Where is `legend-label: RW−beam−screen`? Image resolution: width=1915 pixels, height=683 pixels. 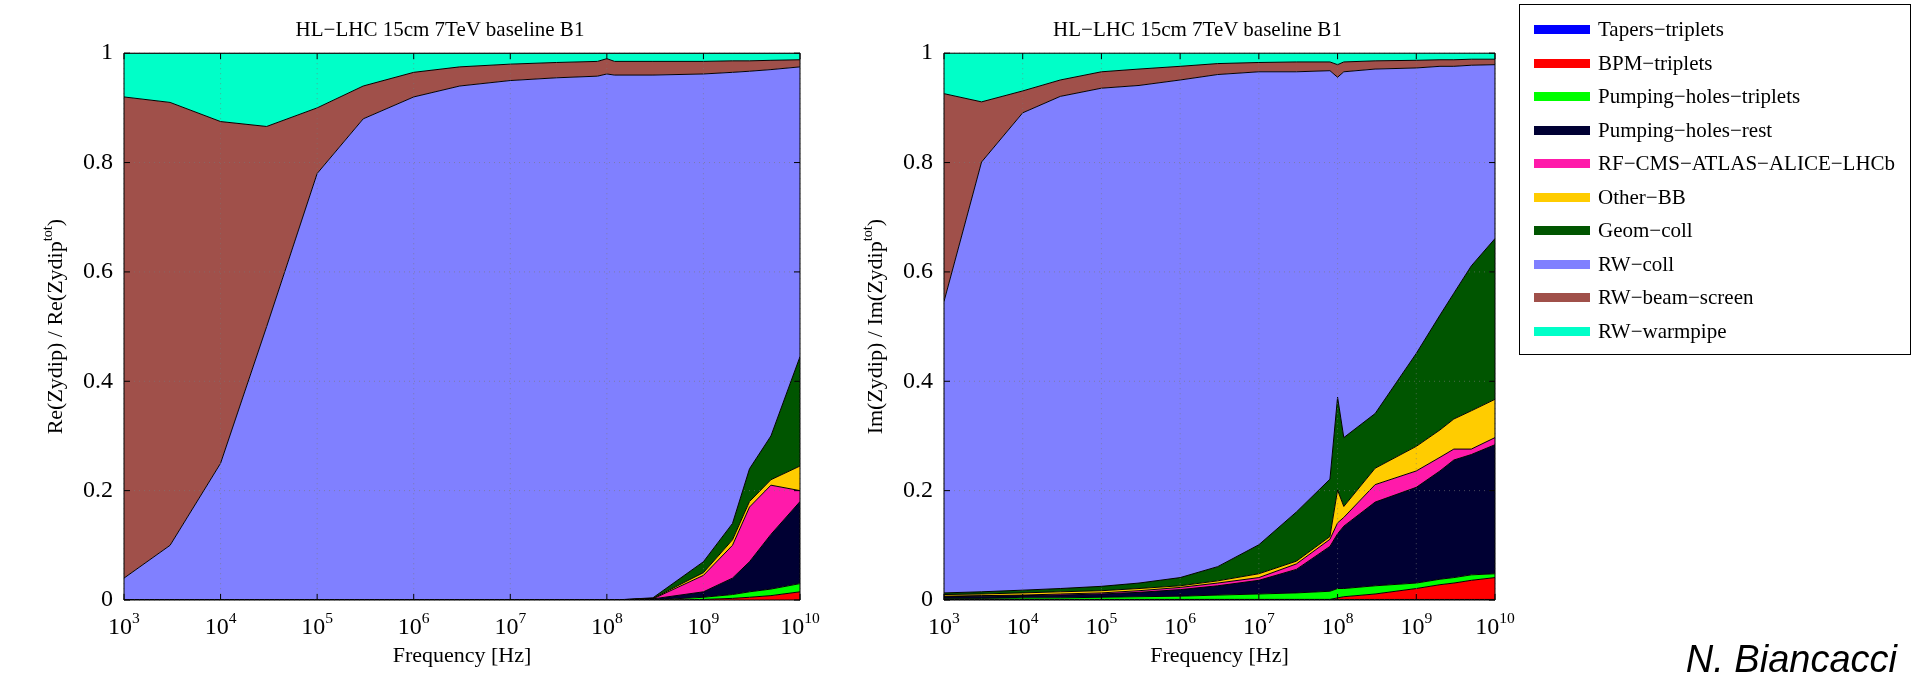
legend-label: RW−beam−screen is located at coordinates (1676, 298).